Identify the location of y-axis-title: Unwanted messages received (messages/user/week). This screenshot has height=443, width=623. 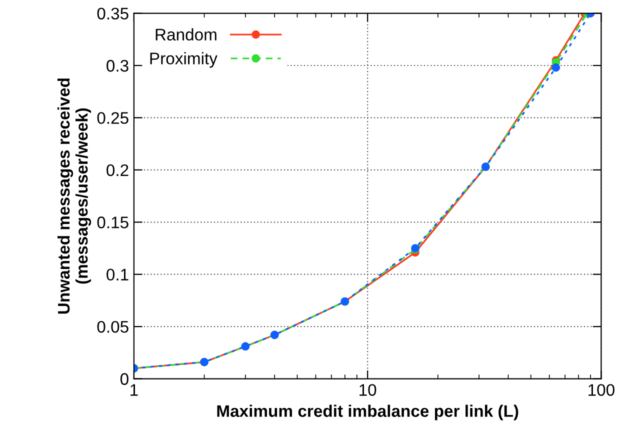
(74, 196).